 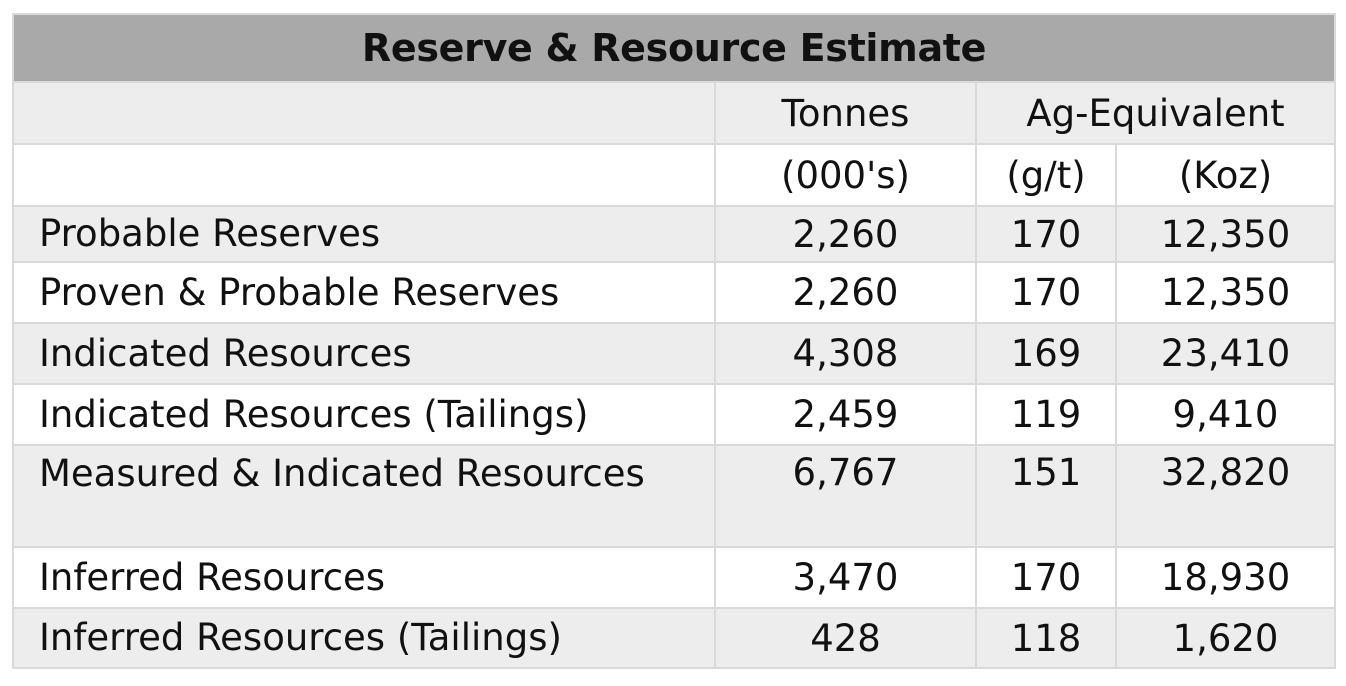 I want to click on row-label: Proven & Probable Reserves, so click(x=364, y=292).